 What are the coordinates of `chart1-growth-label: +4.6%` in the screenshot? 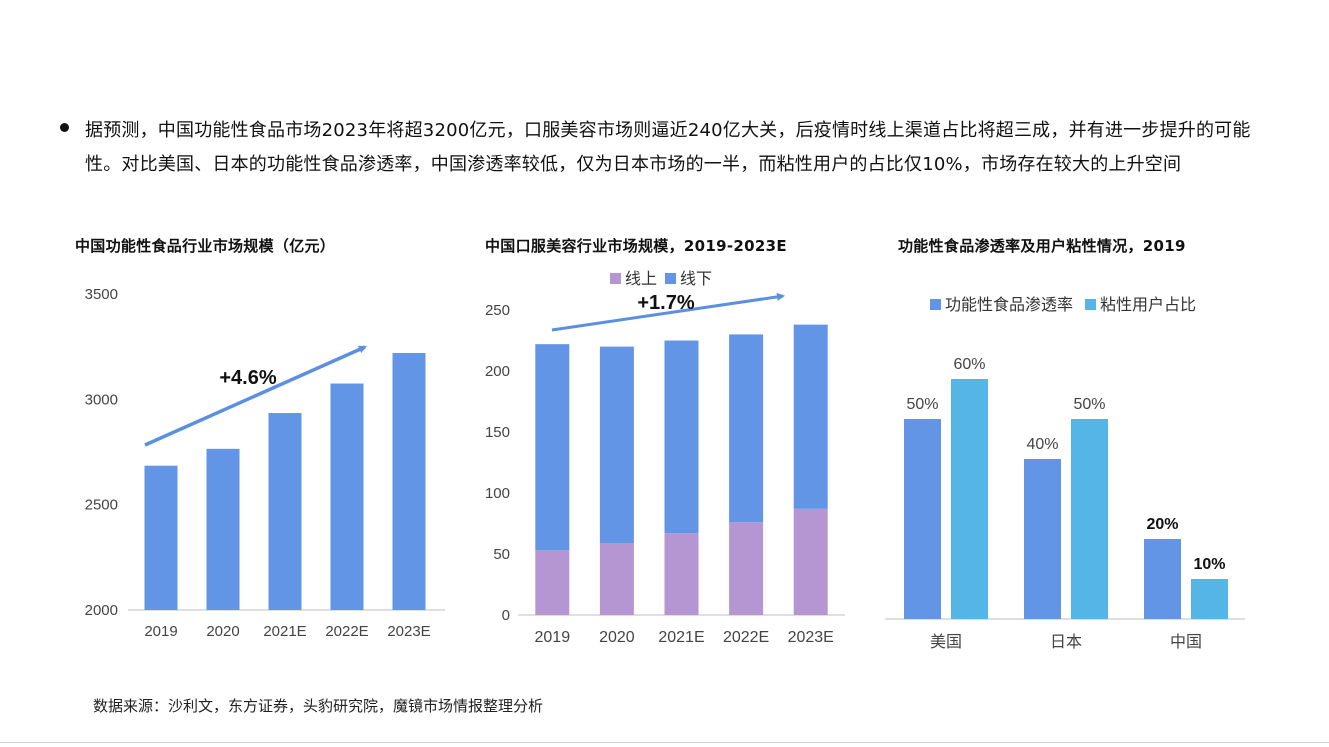 It's located at (247, 378).